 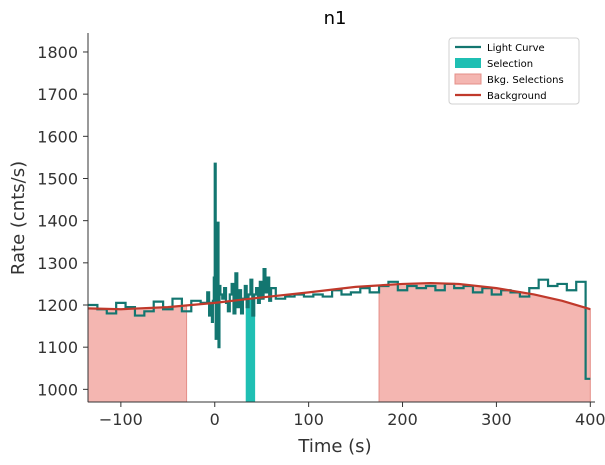 I want to click on chart-title: n1, so click(x=335, y=18).